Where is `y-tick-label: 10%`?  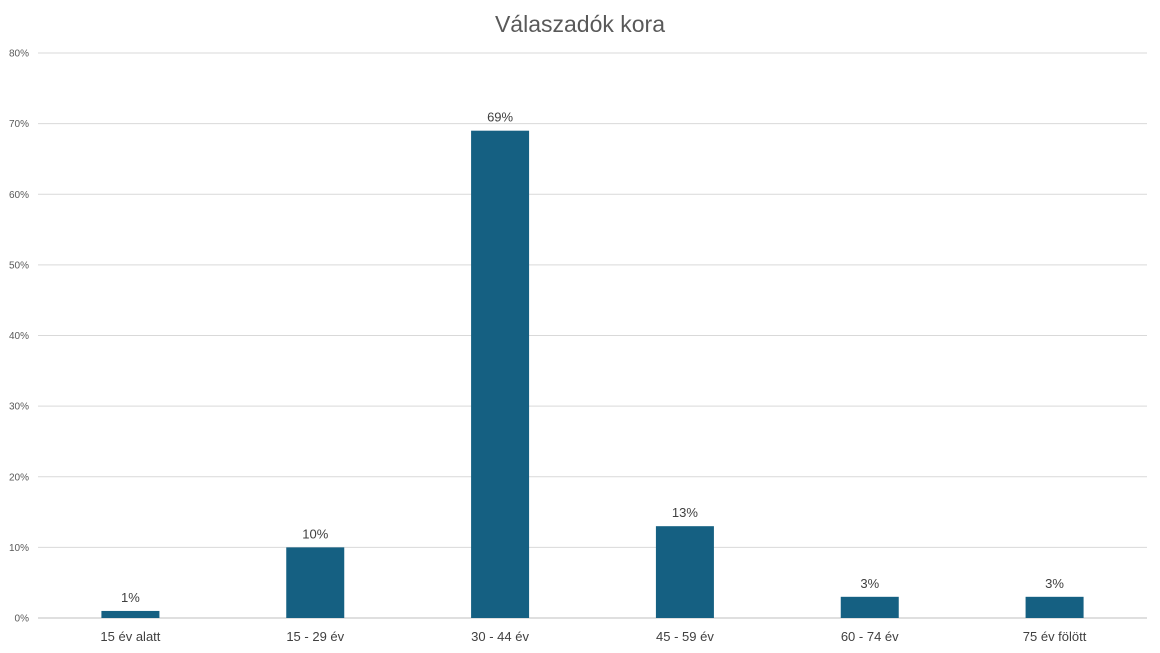 y-tick-label: 10% is located at coordinates (19, 548).